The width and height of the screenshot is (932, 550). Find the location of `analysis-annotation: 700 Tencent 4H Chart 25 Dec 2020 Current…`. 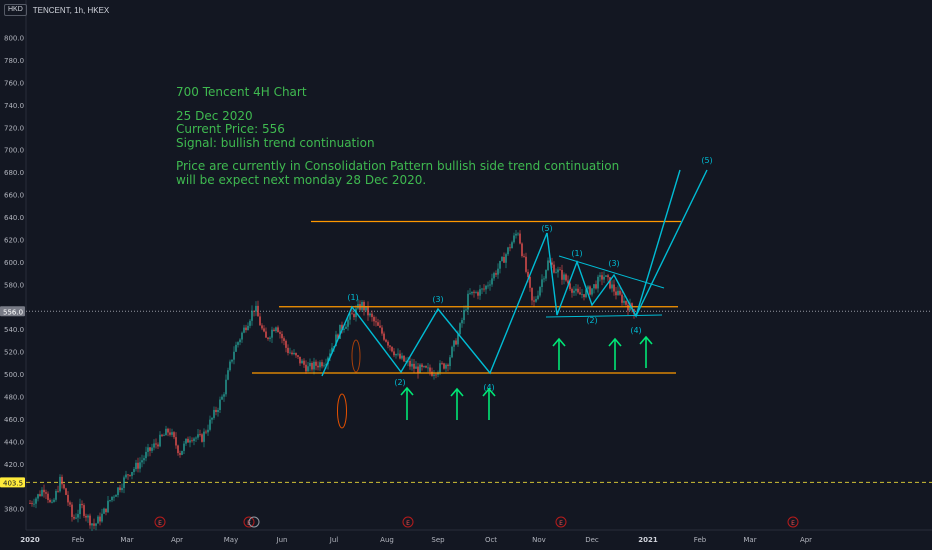

analysis-annotation: 700 Tencent 4H Chart 25 Dec 2020 Current… is located at coordinates (398, 136).